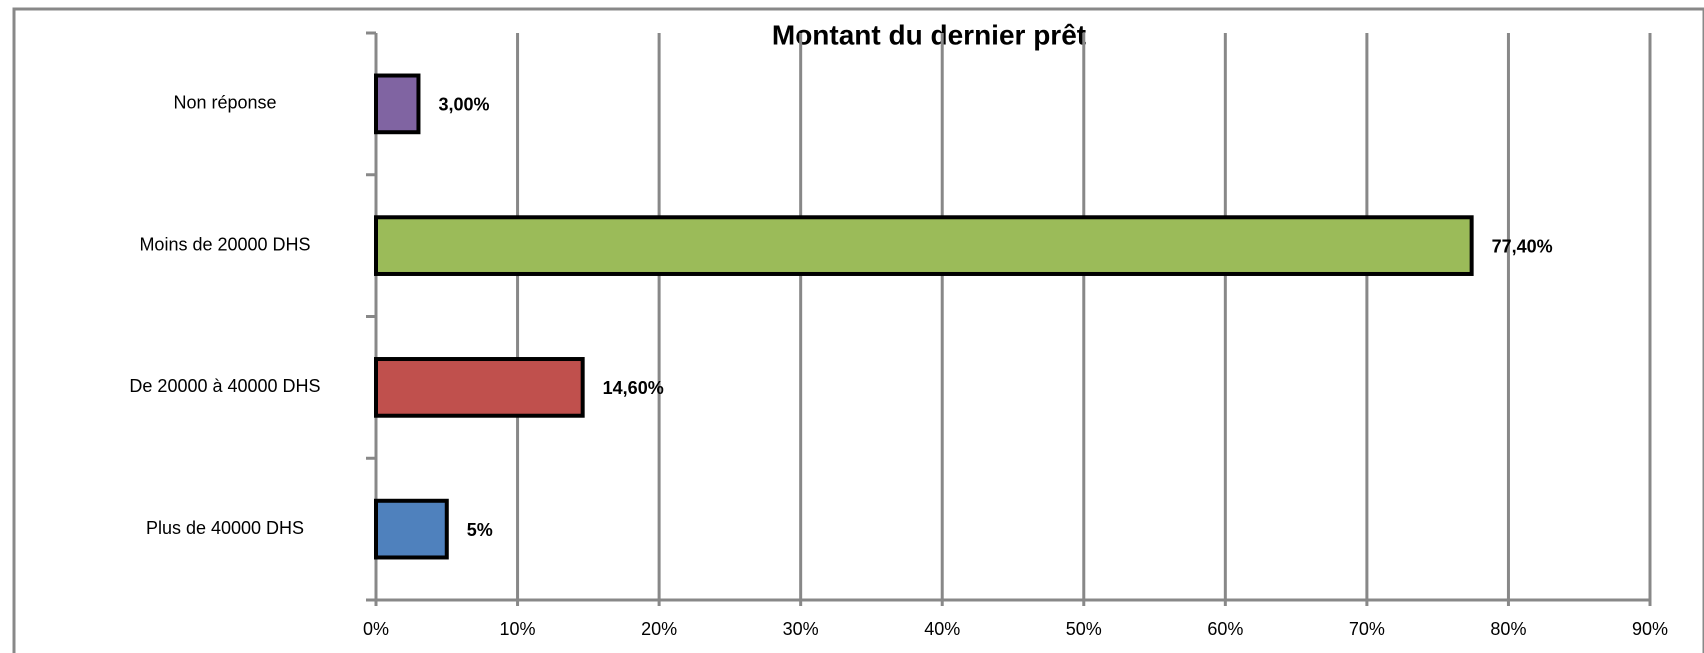 The width and height of the screenshot is (1704, 653). I want to click on x-tick-label: 30%, so click(801, 629).